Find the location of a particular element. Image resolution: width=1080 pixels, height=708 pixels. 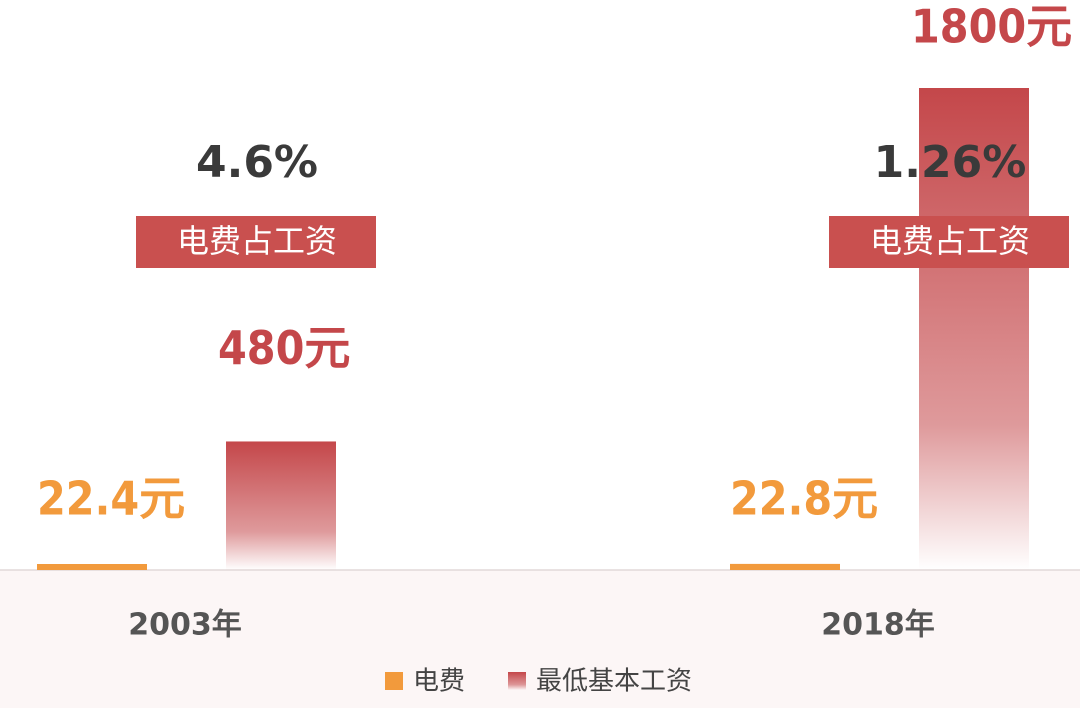

x-tick-label: 2003年 is located at coordinates (185, 625).